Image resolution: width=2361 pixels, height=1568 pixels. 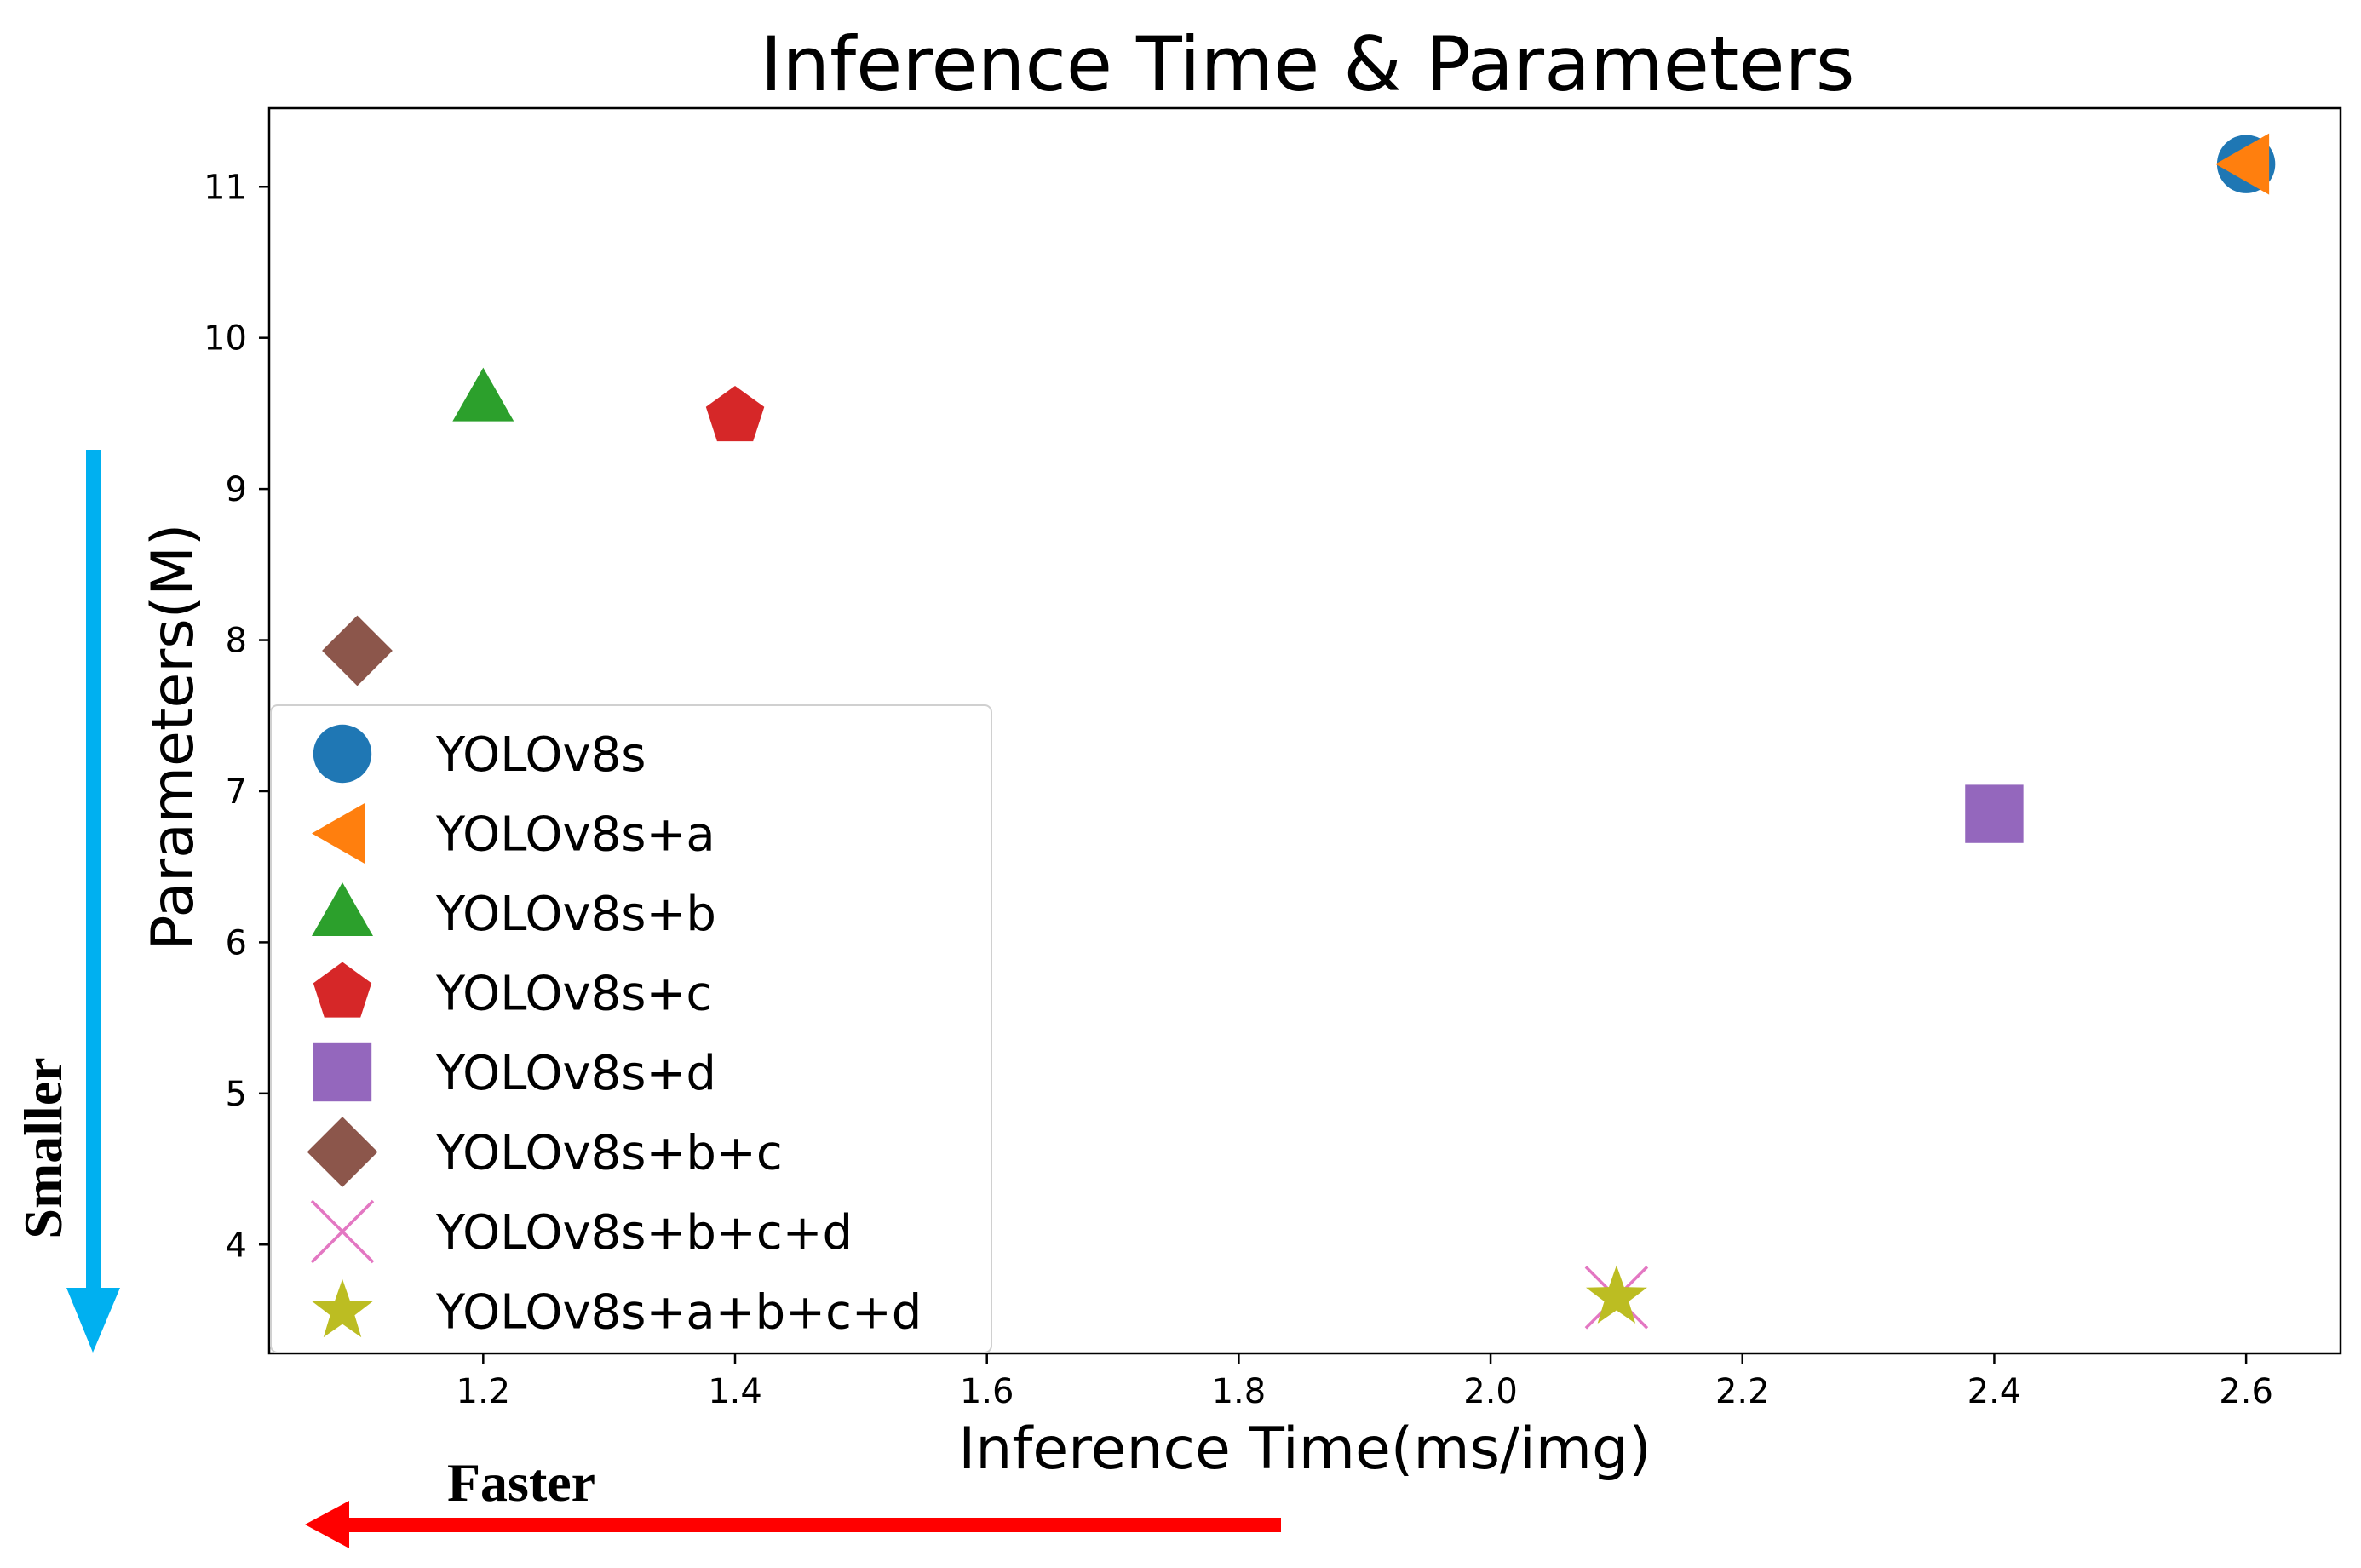 I want to click on legend-marker-yolov8s-b-c-d, so click(x=342, y=1231).